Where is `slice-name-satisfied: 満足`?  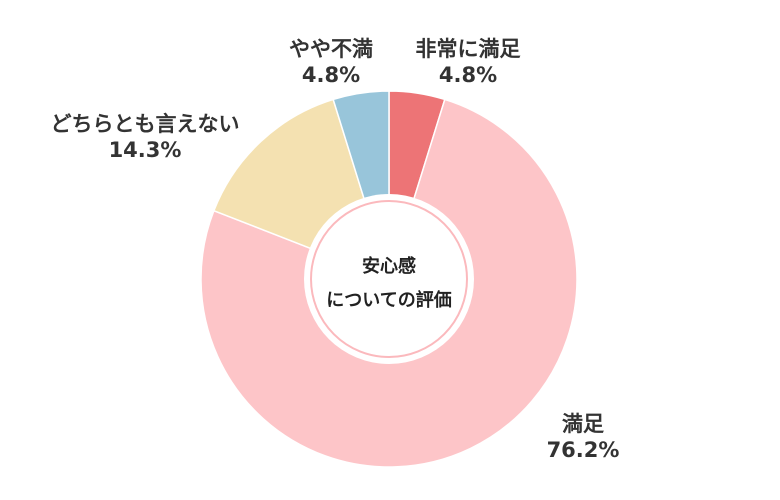 slice-name-satisfied: 満足 is located at coordinates (582, 424).